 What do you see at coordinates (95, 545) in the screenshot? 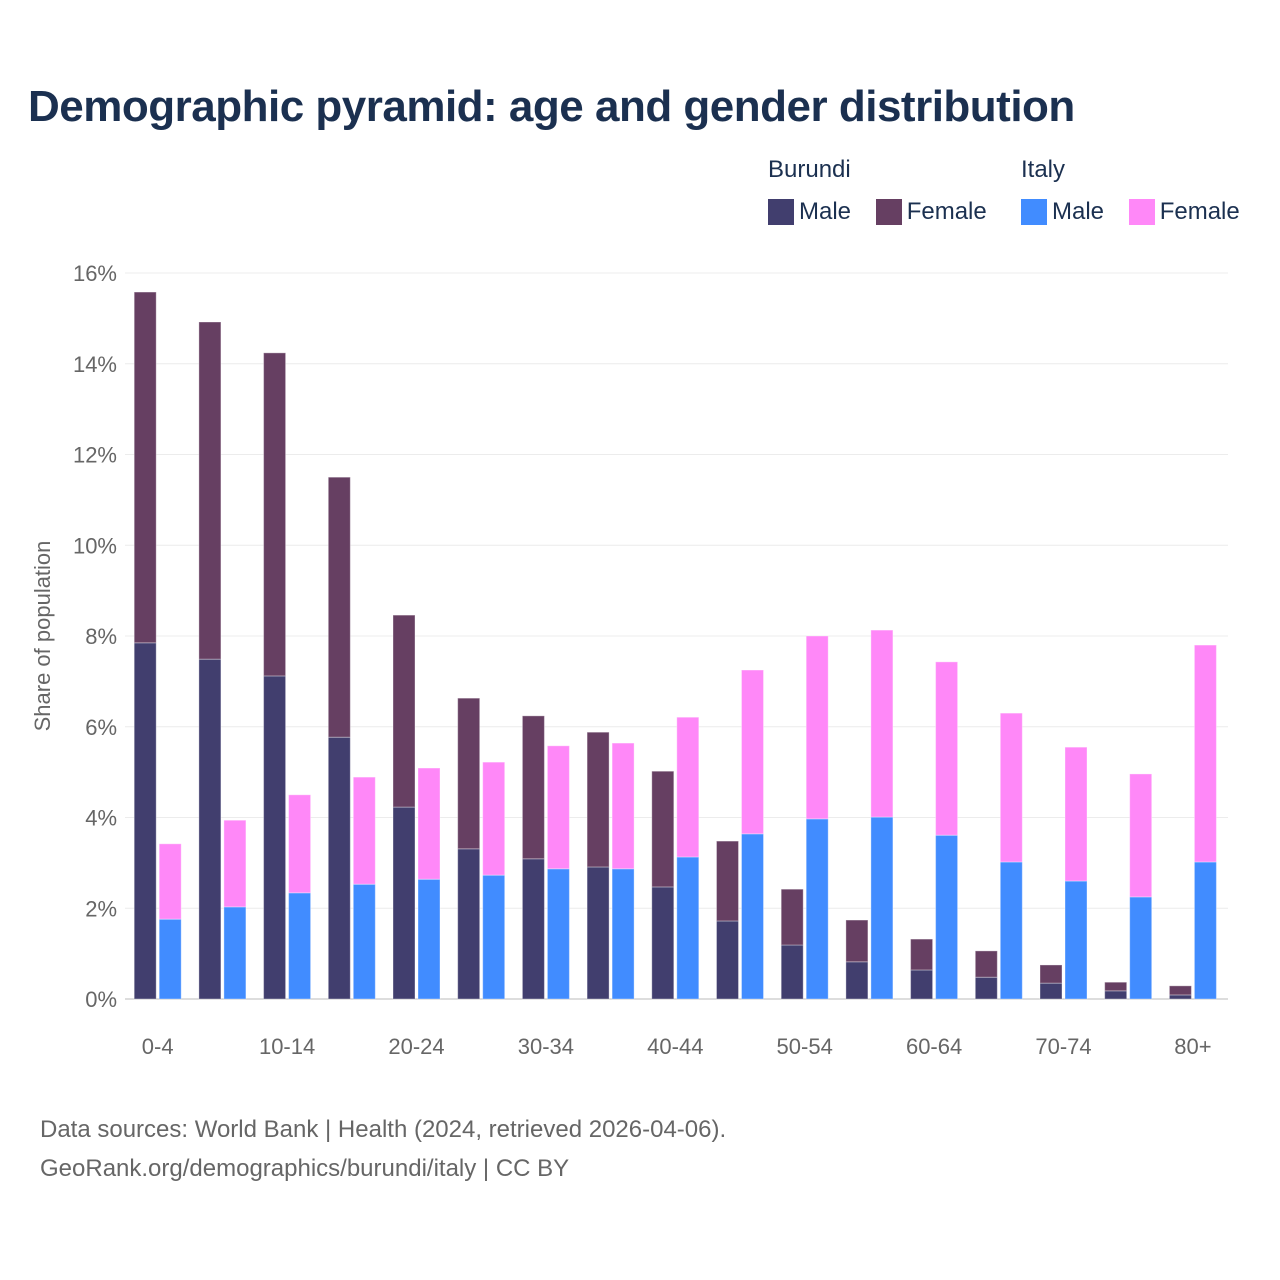
I see `y-tick-label: 10%` at bounding box center [95, 545].